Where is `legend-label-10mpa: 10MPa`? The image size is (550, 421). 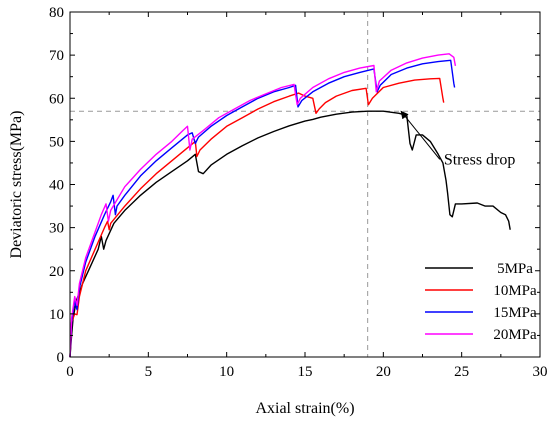
legend-label-10mpa: 10MPa is located at coordinates (515, 291).